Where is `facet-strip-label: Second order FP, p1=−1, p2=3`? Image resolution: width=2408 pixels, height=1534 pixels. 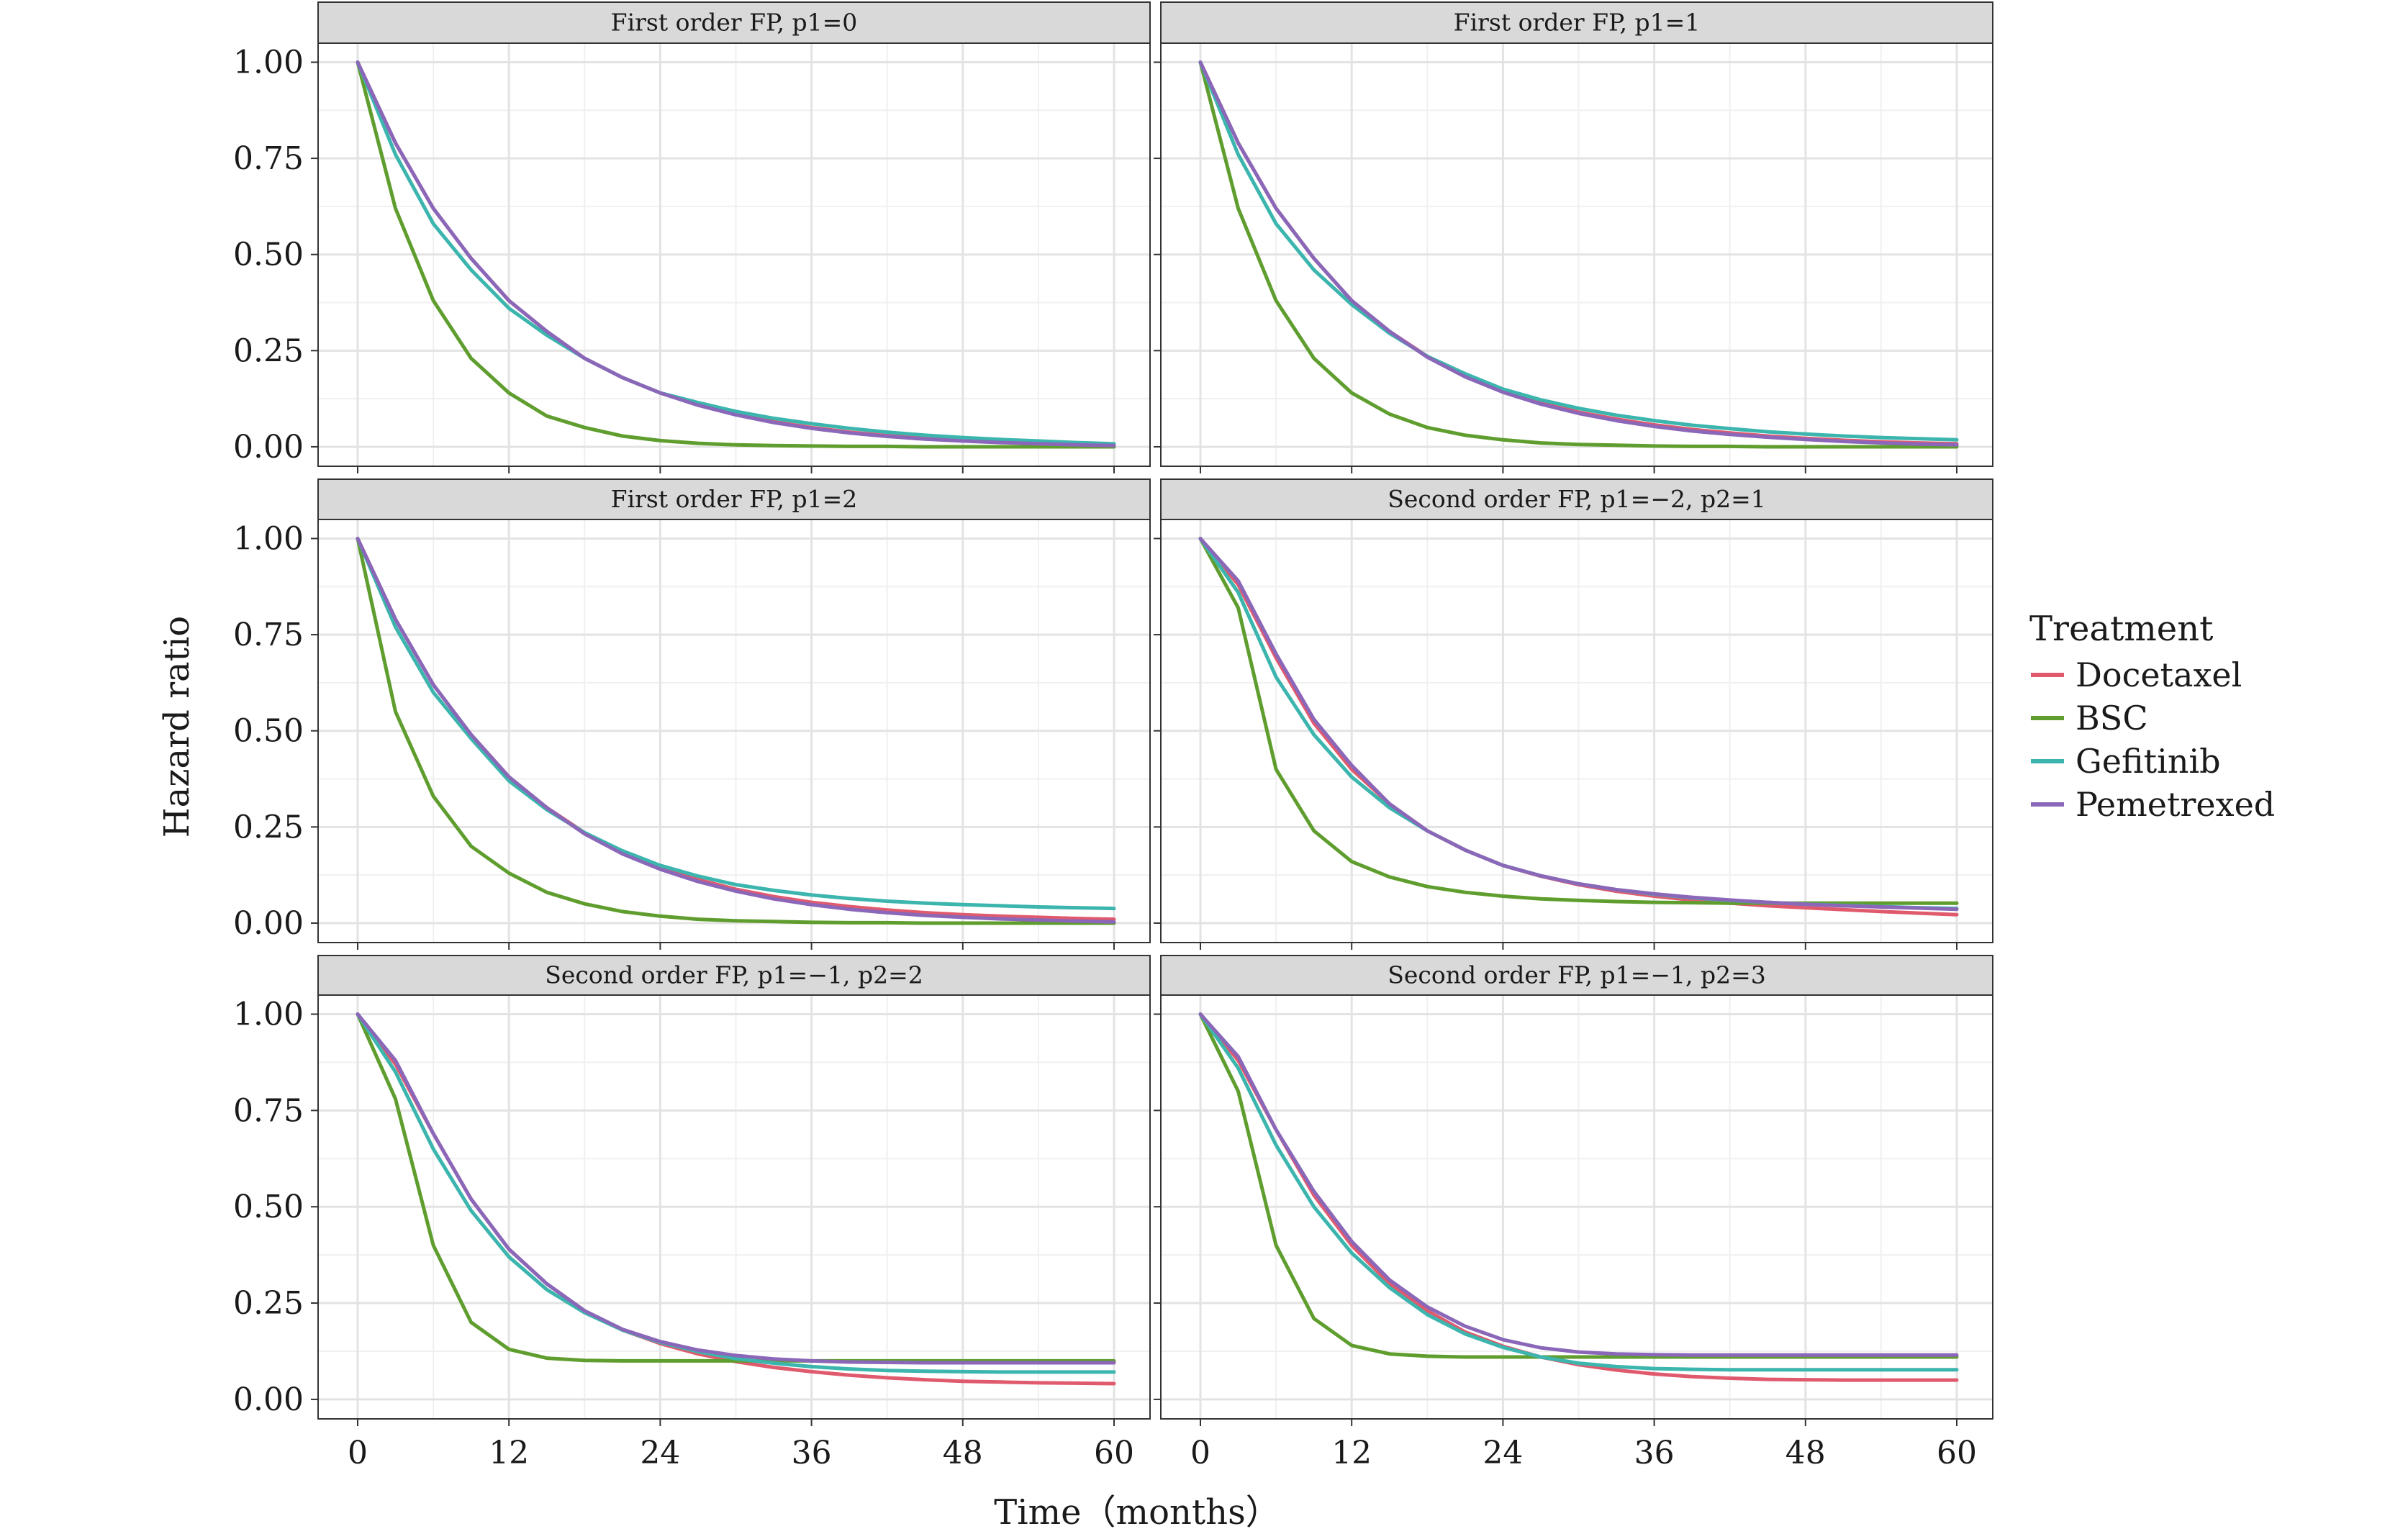
facet-strip-label: Second order FP, p1=−1, p2=3 is located at coordinates (1577, 975).